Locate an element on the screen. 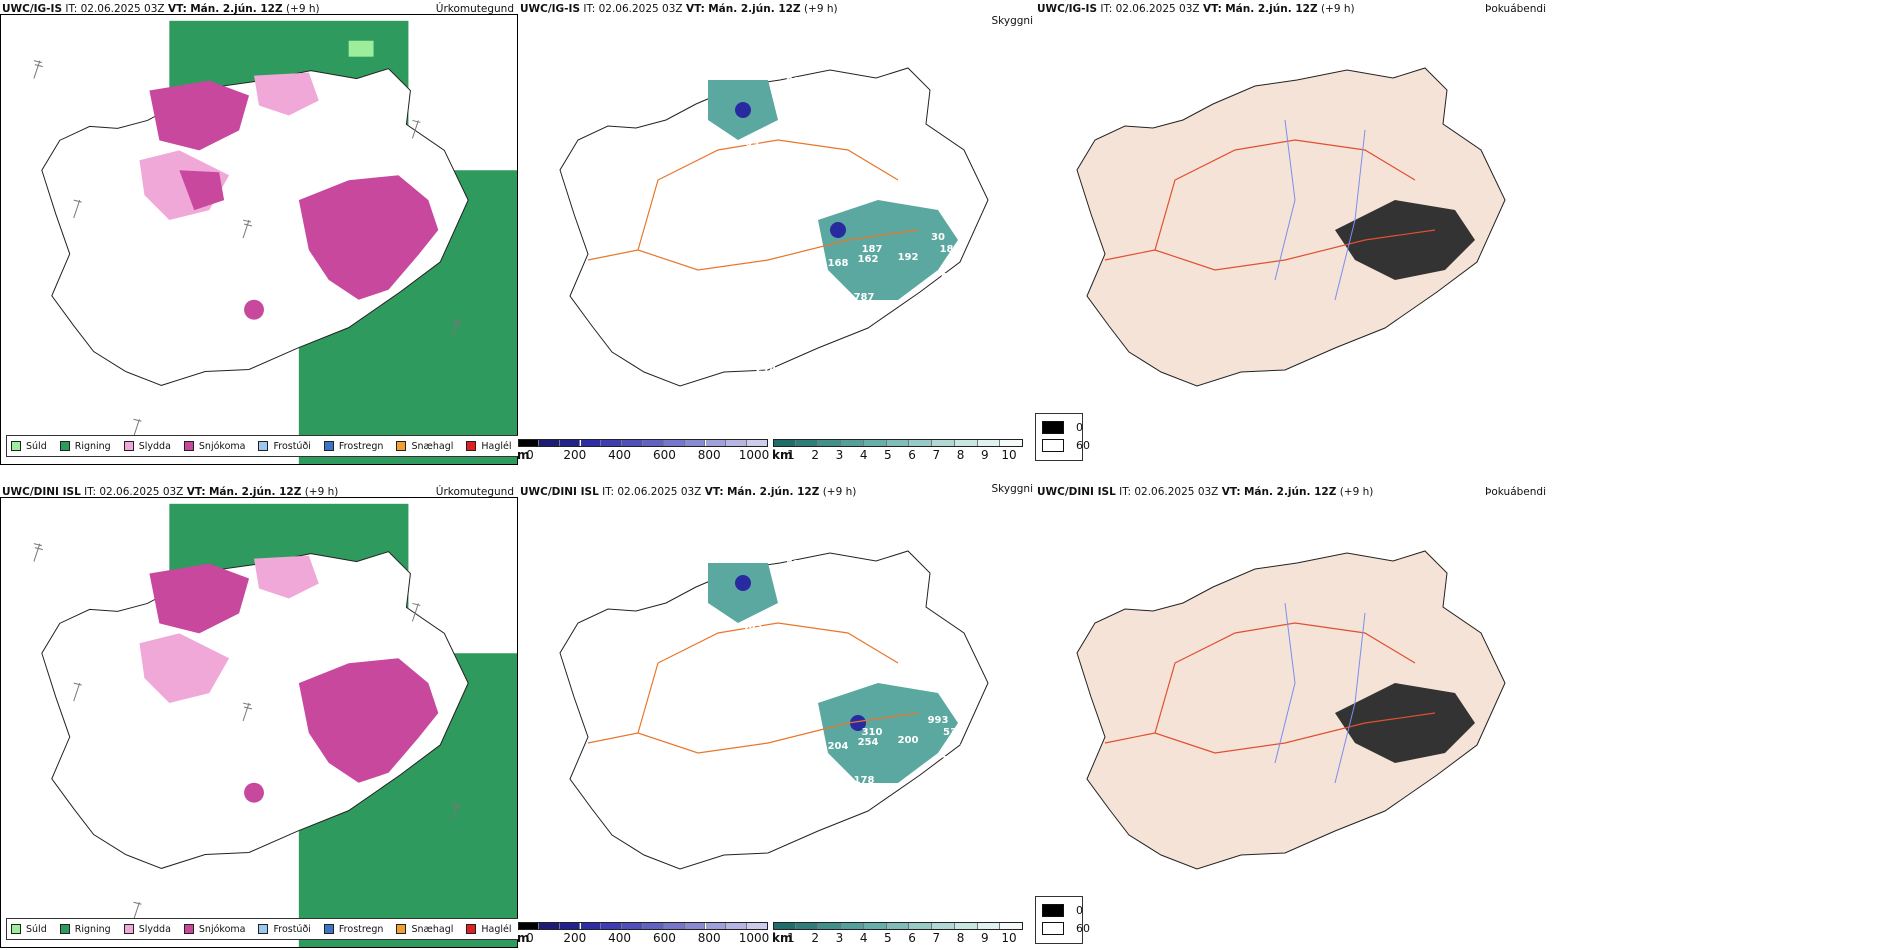  ceiling-peak-label: 993 is located at coordinates (938, 720).